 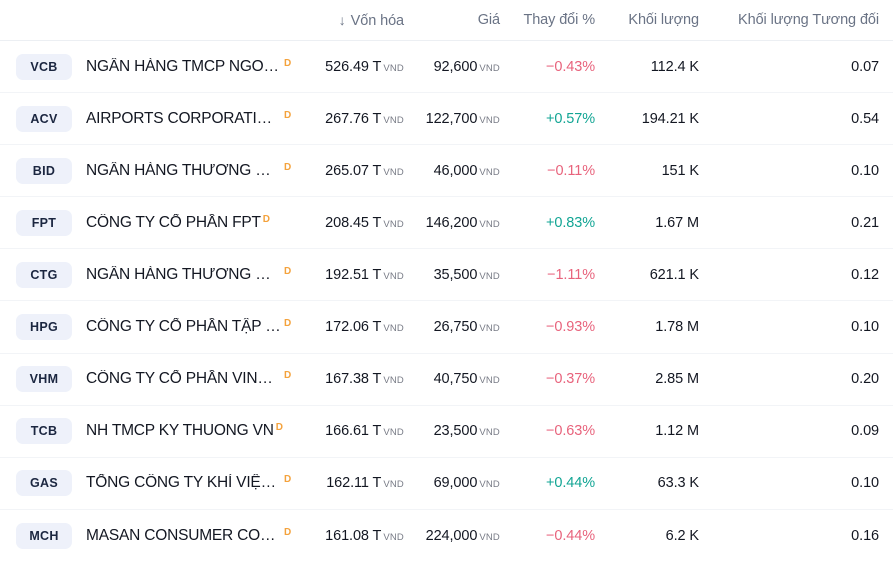 I want to click on ticker-badge: BID, so click(x=44, y=170).